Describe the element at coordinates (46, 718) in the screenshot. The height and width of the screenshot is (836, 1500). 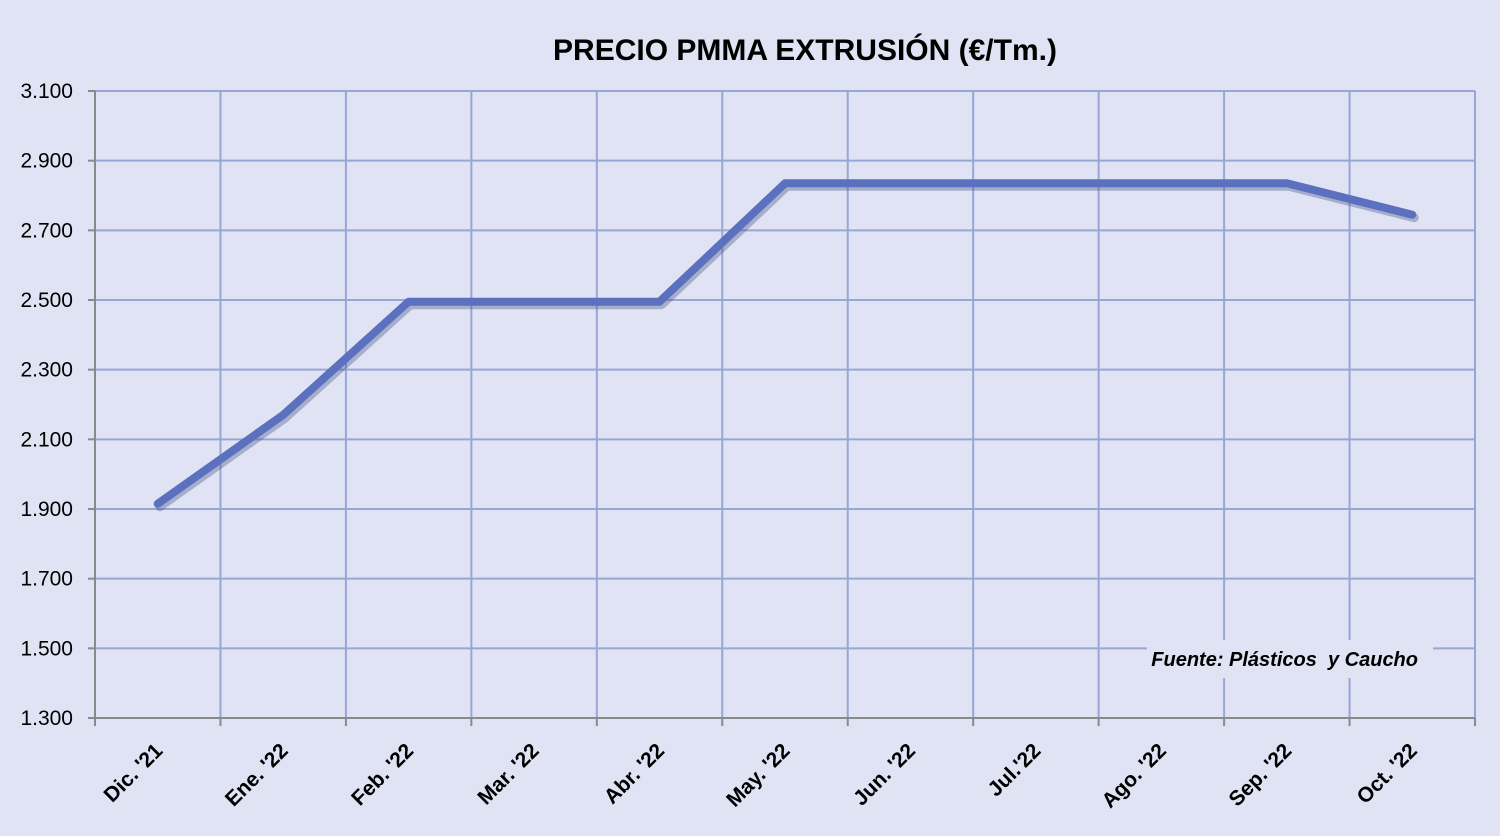
I see `y-tick-label: 1.300` at that location.